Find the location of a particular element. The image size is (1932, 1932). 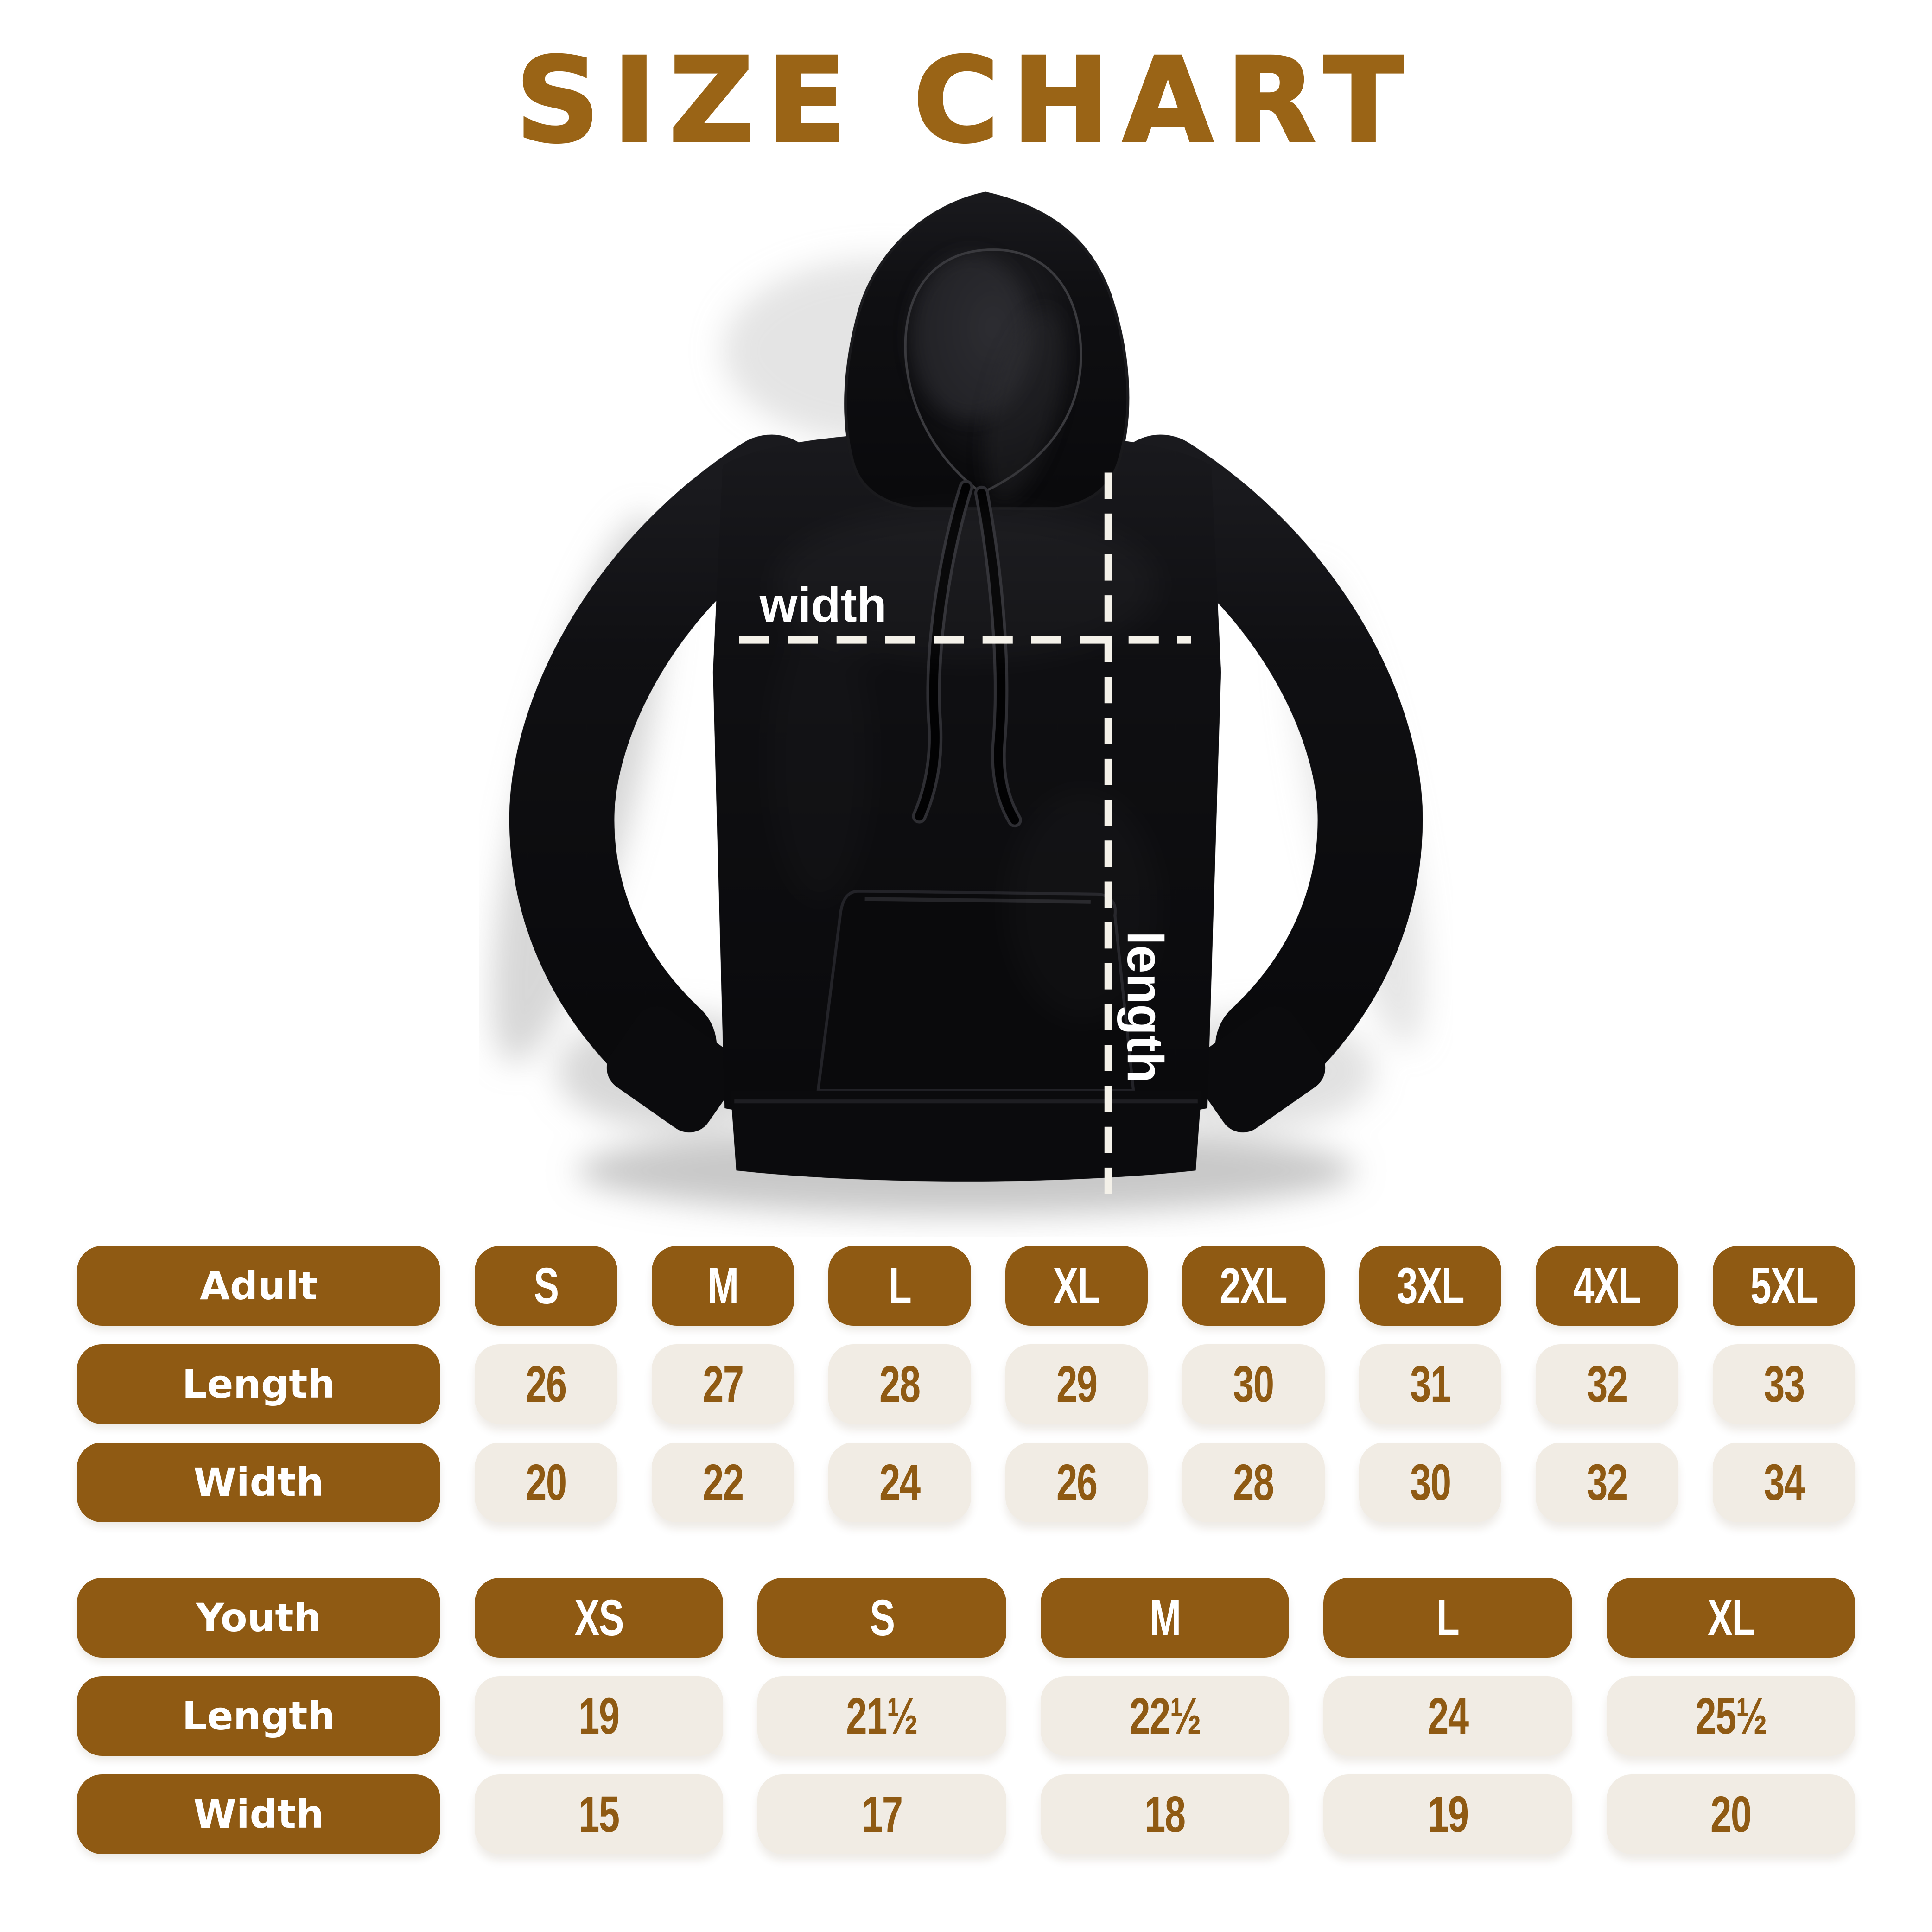

adult-width-value-text: 28 is located at coordinates (1253, 1482).